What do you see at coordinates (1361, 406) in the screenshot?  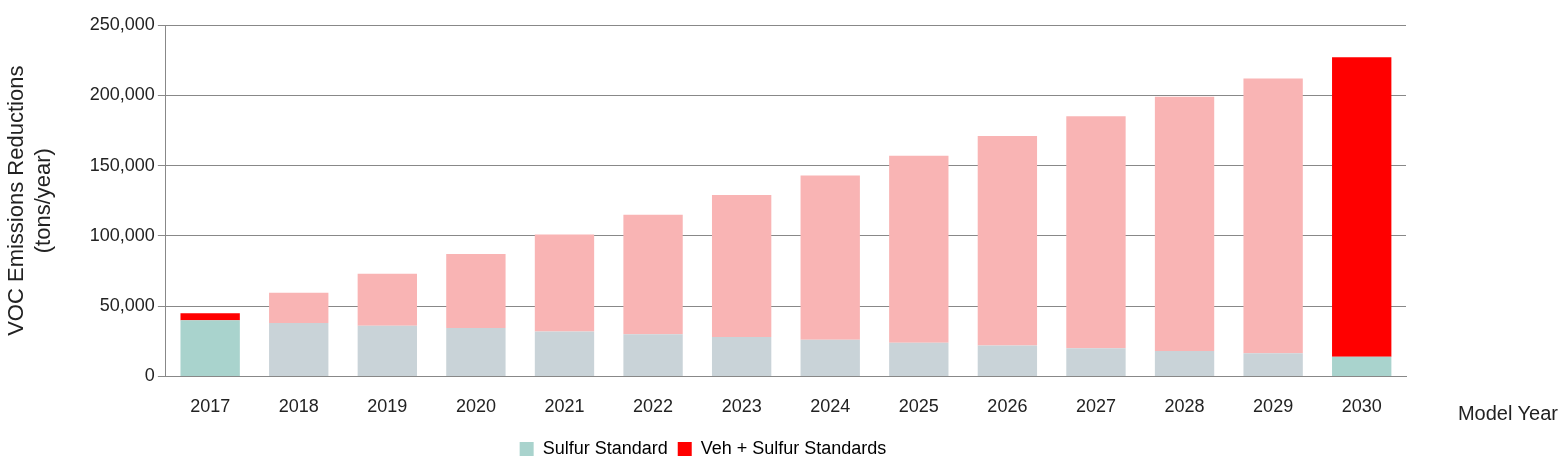 I see `x-tick-label: 2030` at bounding box center [1361, 406].